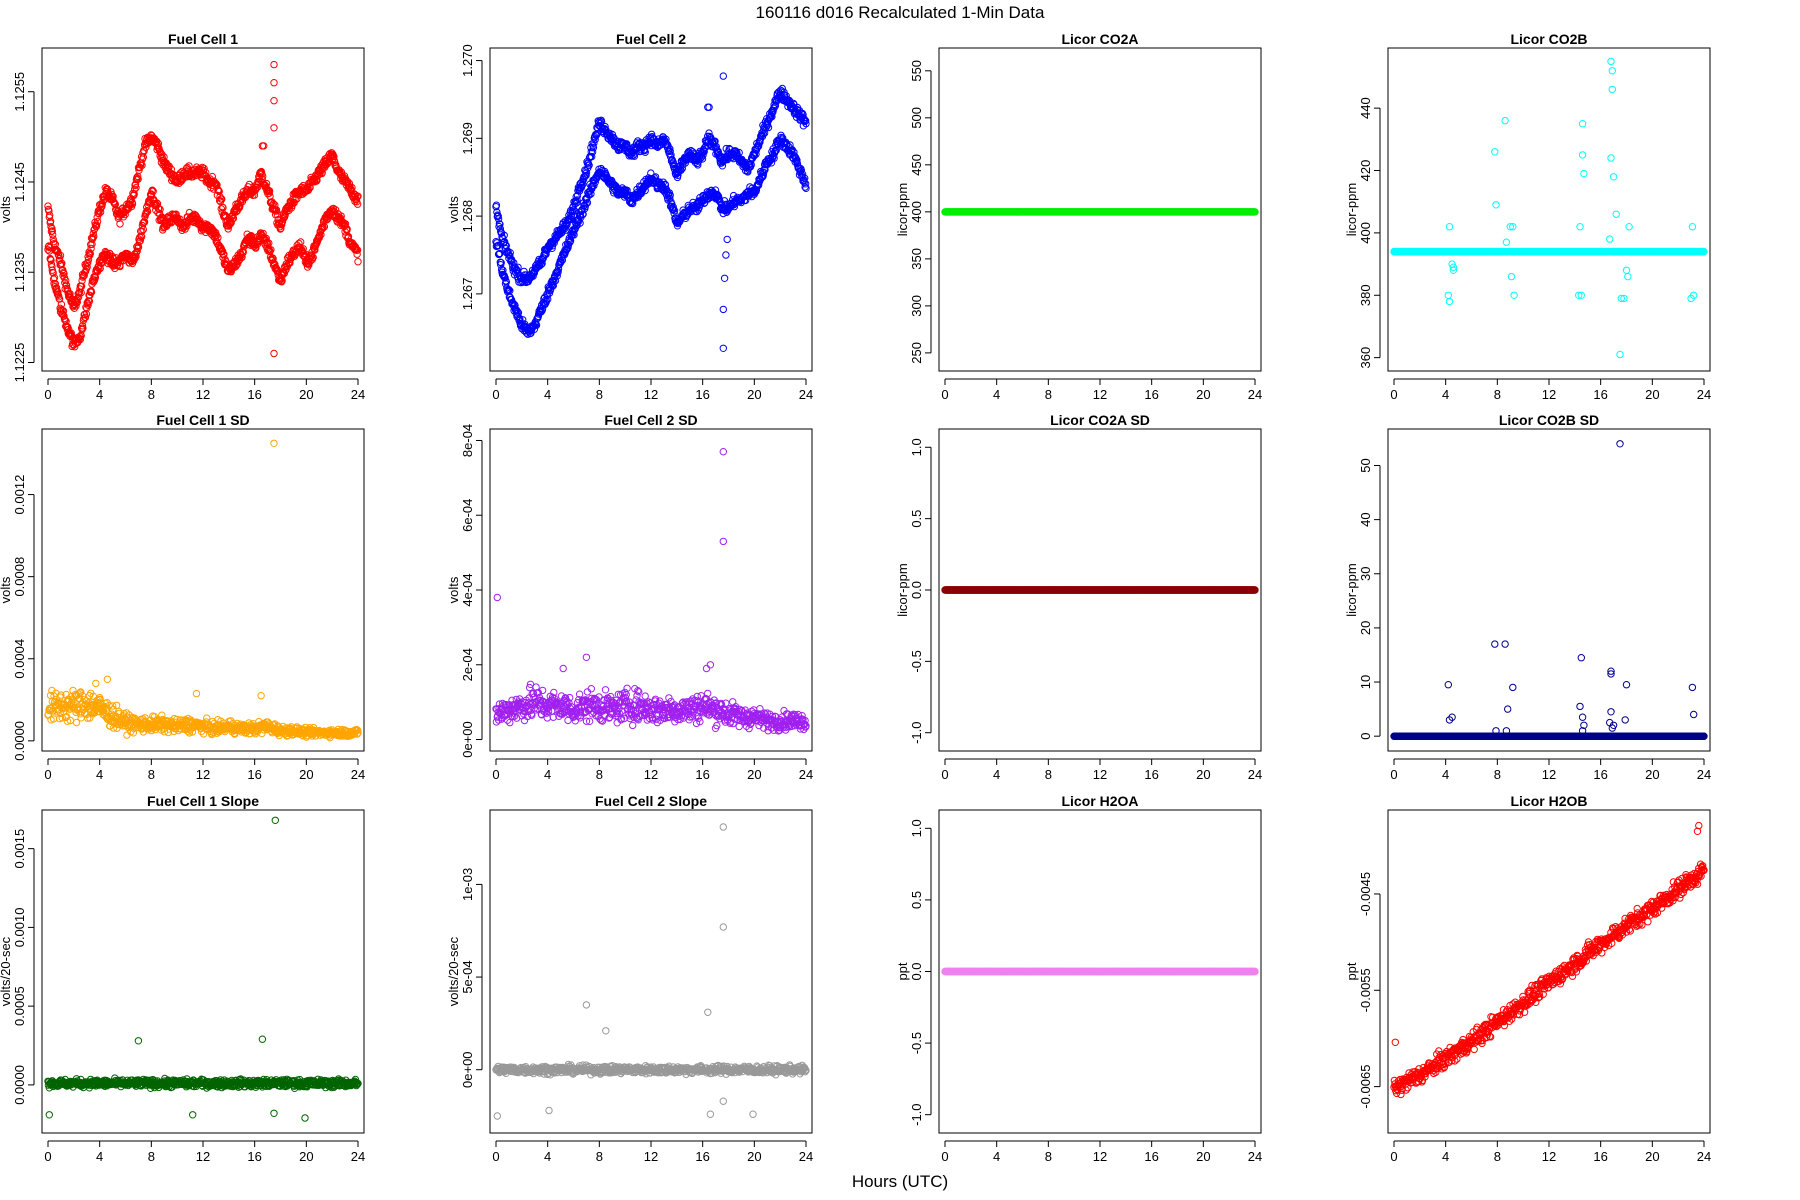 The width and height of the screenshot is (1800, 1200). What do you see at coordinates (1099, 39) in the screenshot?
I see `panel-title: Licor CO2A` at bounding box center [1099, 39].